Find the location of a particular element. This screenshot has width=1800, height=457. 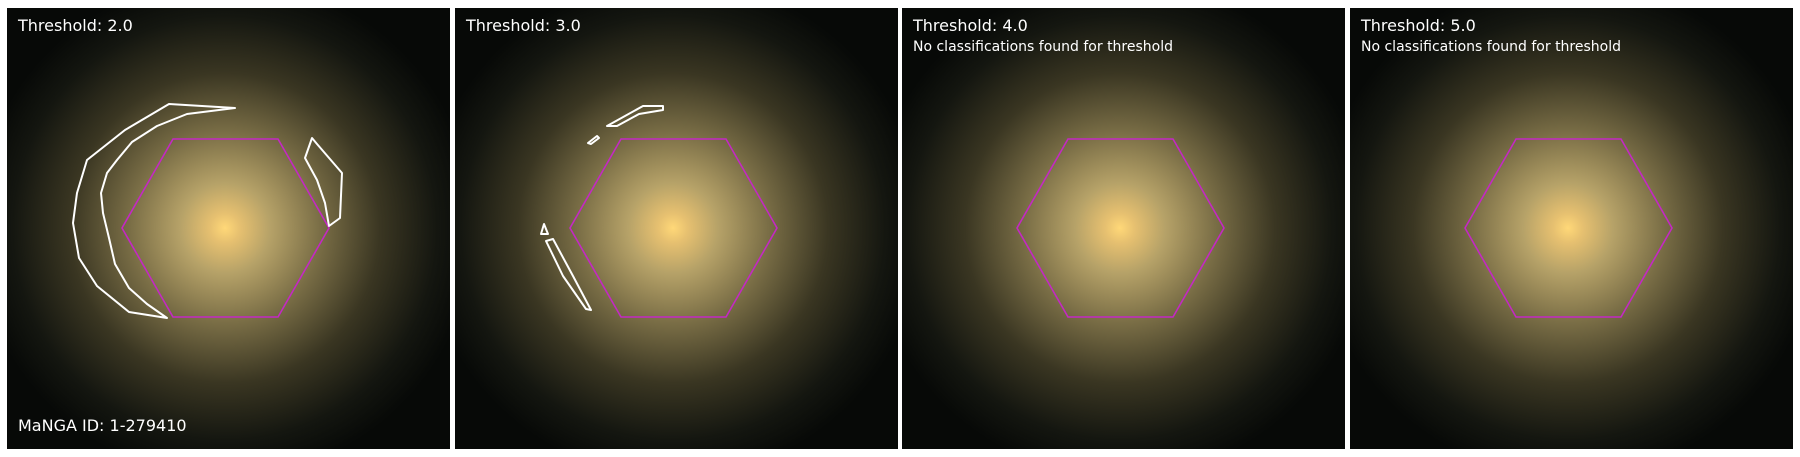

panel-title: Threshold: 5.0 is located at coordinates (1418, 25).